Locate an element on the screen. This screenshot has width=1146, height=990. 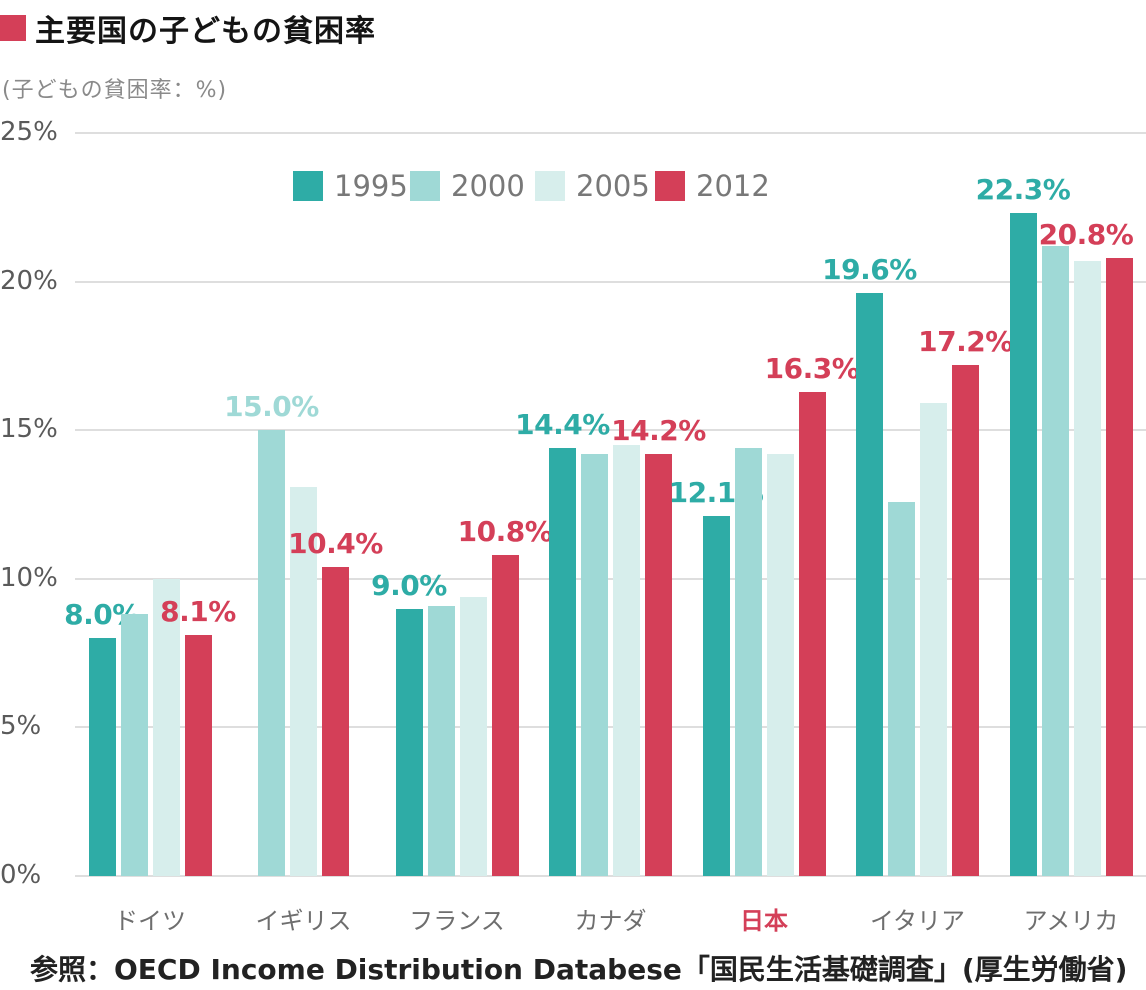
legend-swatch-2005 is located at coordinates (550, 186).